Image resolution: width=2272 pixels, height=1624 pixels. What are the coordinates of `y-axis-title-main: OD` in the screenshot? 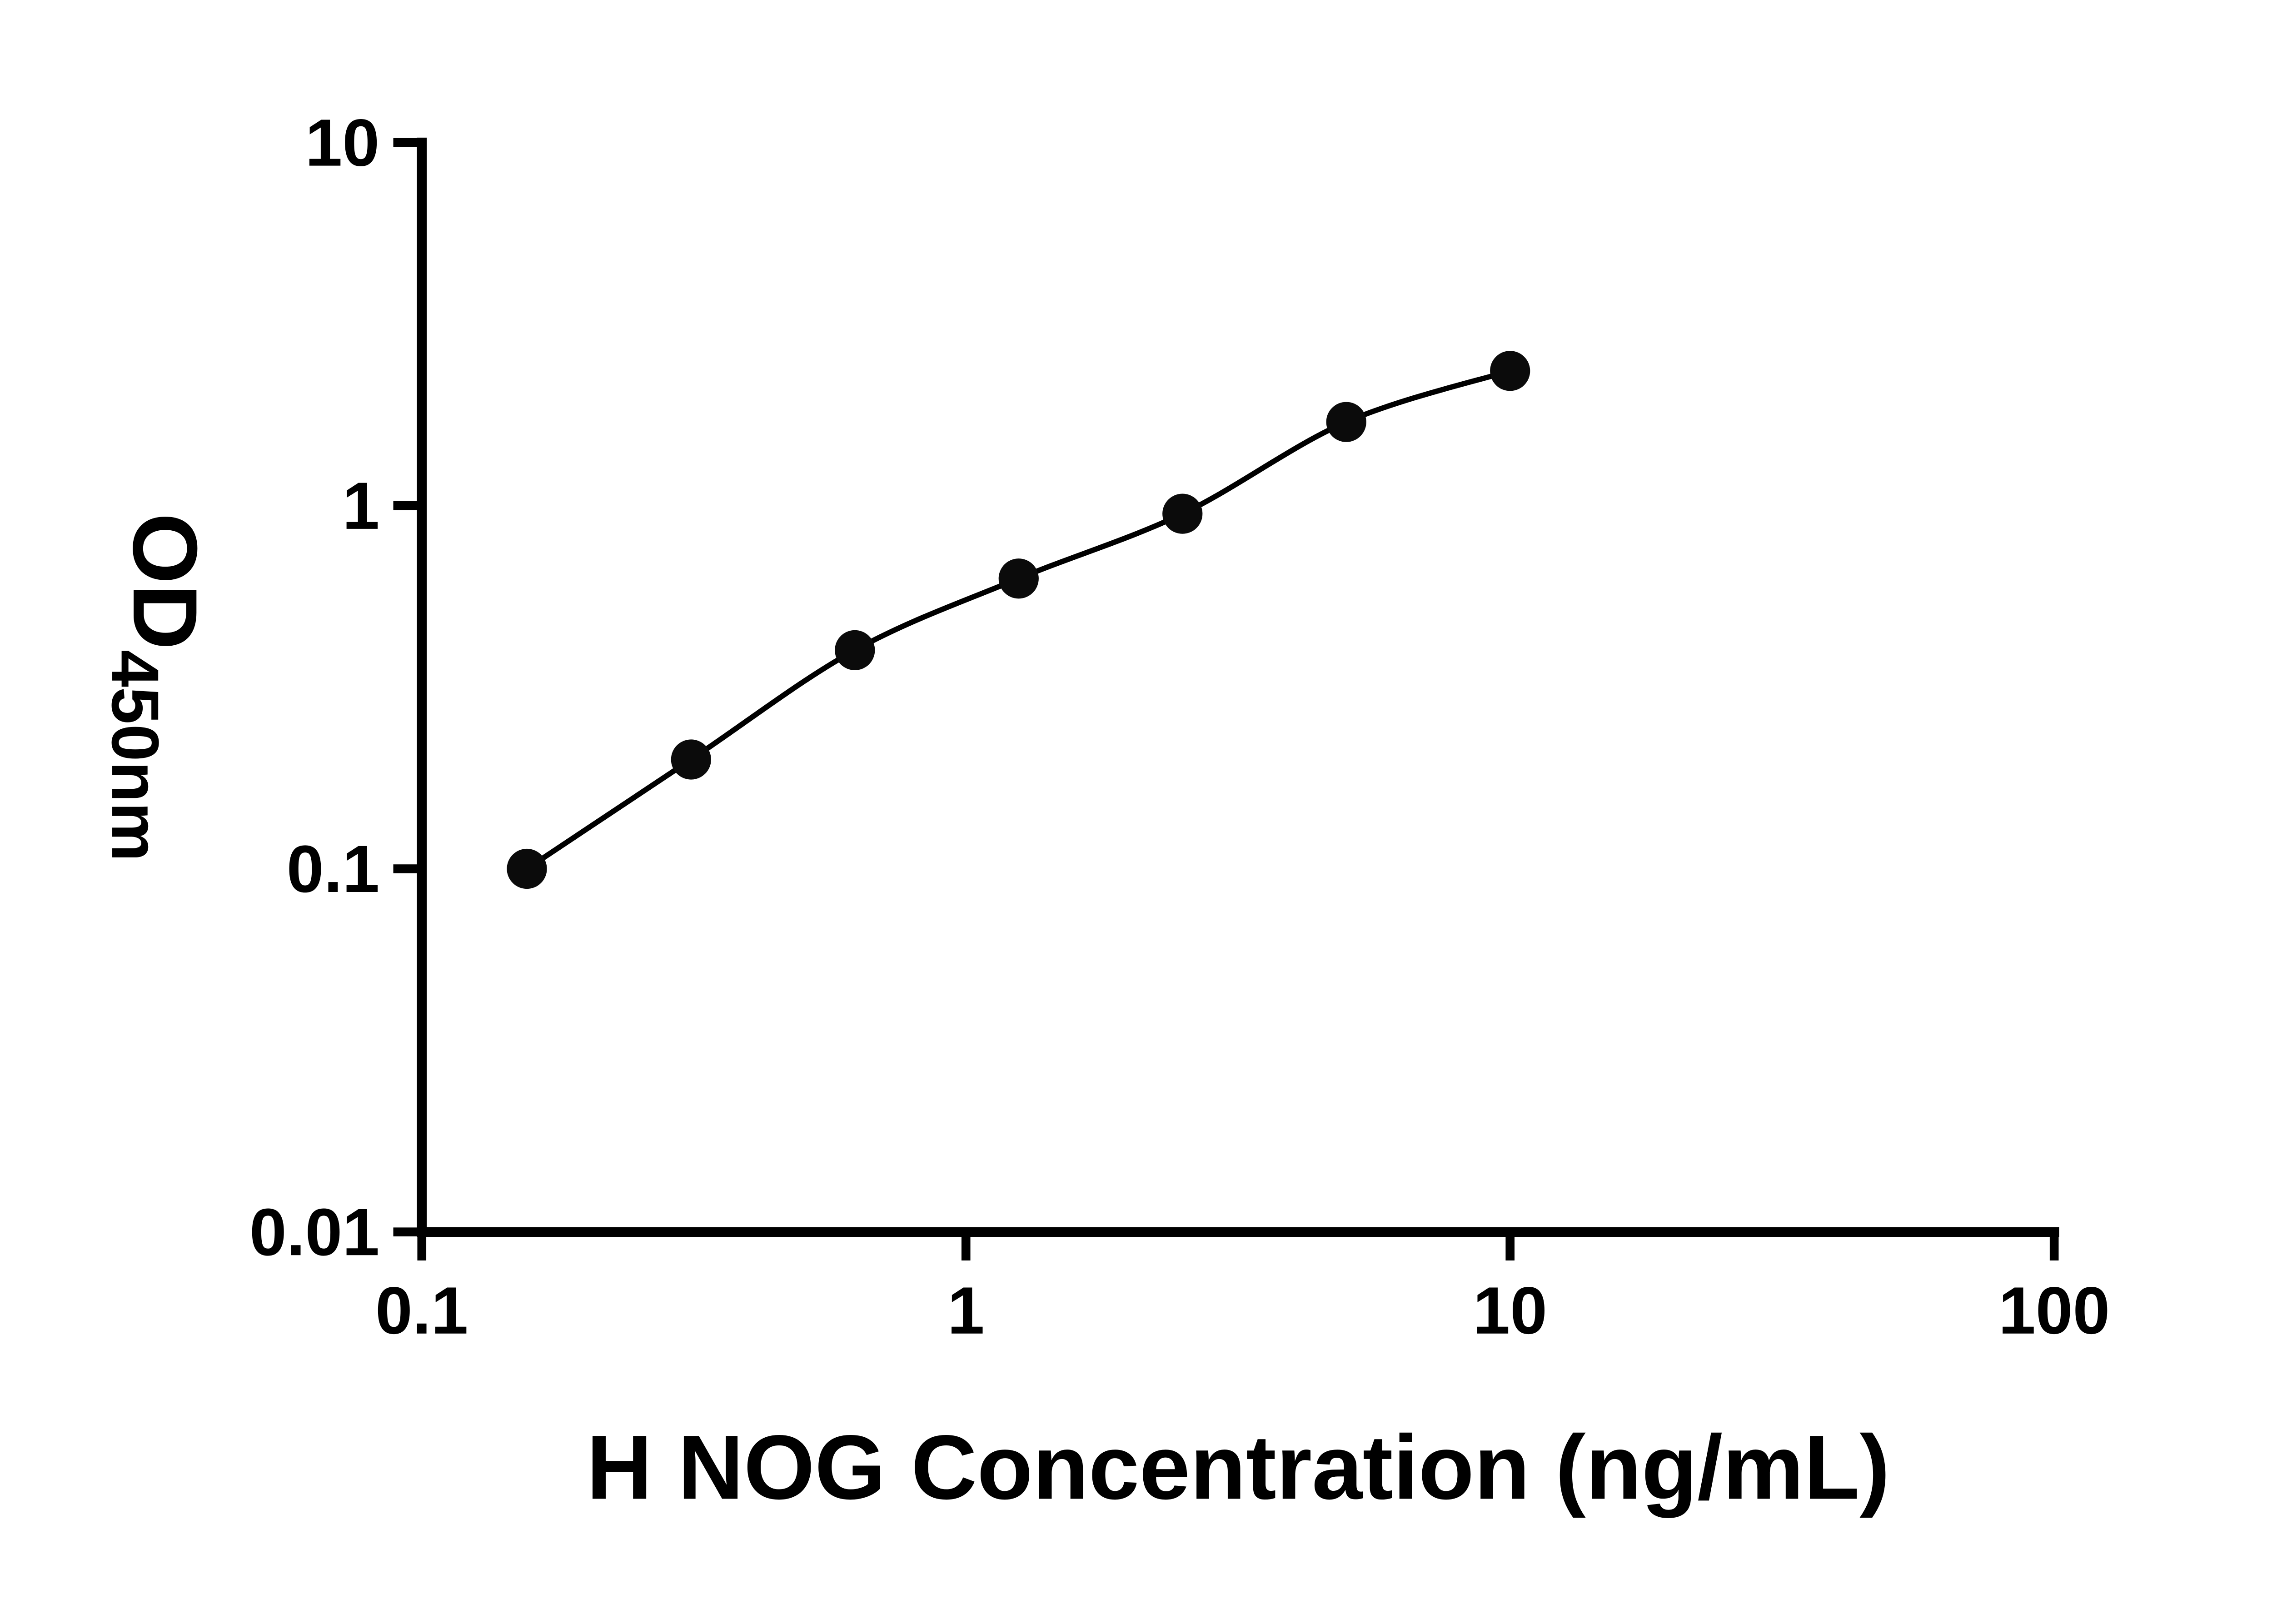 It's located at (165, 581).